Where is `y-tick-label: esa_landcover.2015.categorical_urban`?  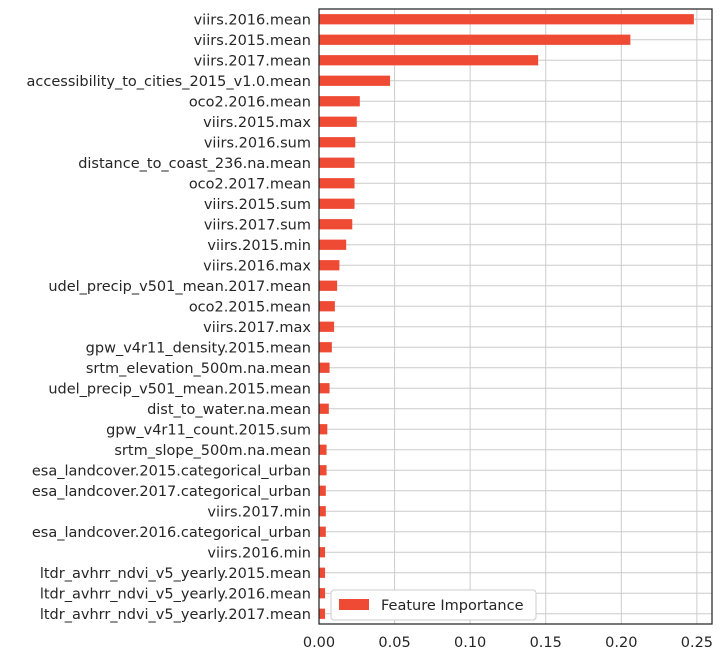 y-tick-label: esa_landcover.2015.categorical_urban is located at coordinates (171, 471).